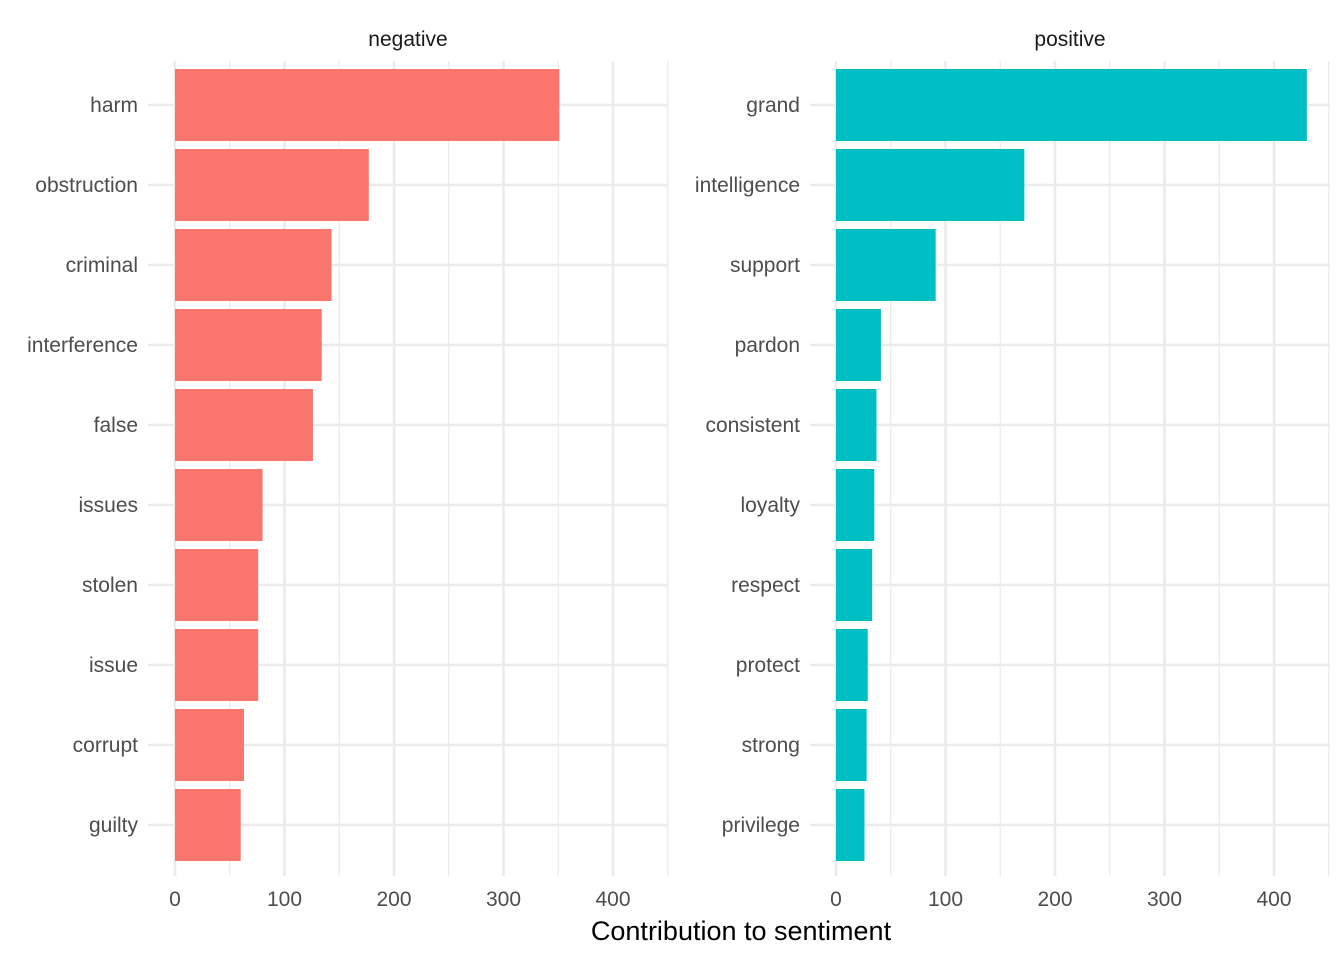 The height and width of the screenshot is (960, 1344). What do you see at coordinates (855, 505) in the screenshot?
I see `bar-positive-loyalty` at bounding box center [855, 505].